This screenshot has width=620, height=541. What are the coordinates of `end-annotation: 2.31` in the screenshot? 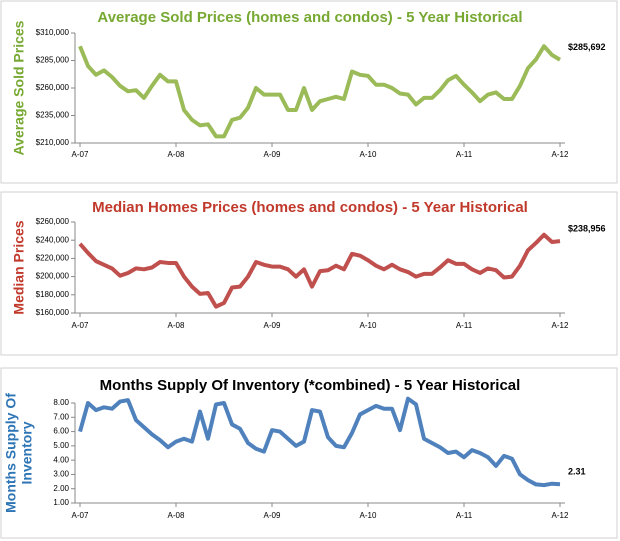 It's located at (577, 472).